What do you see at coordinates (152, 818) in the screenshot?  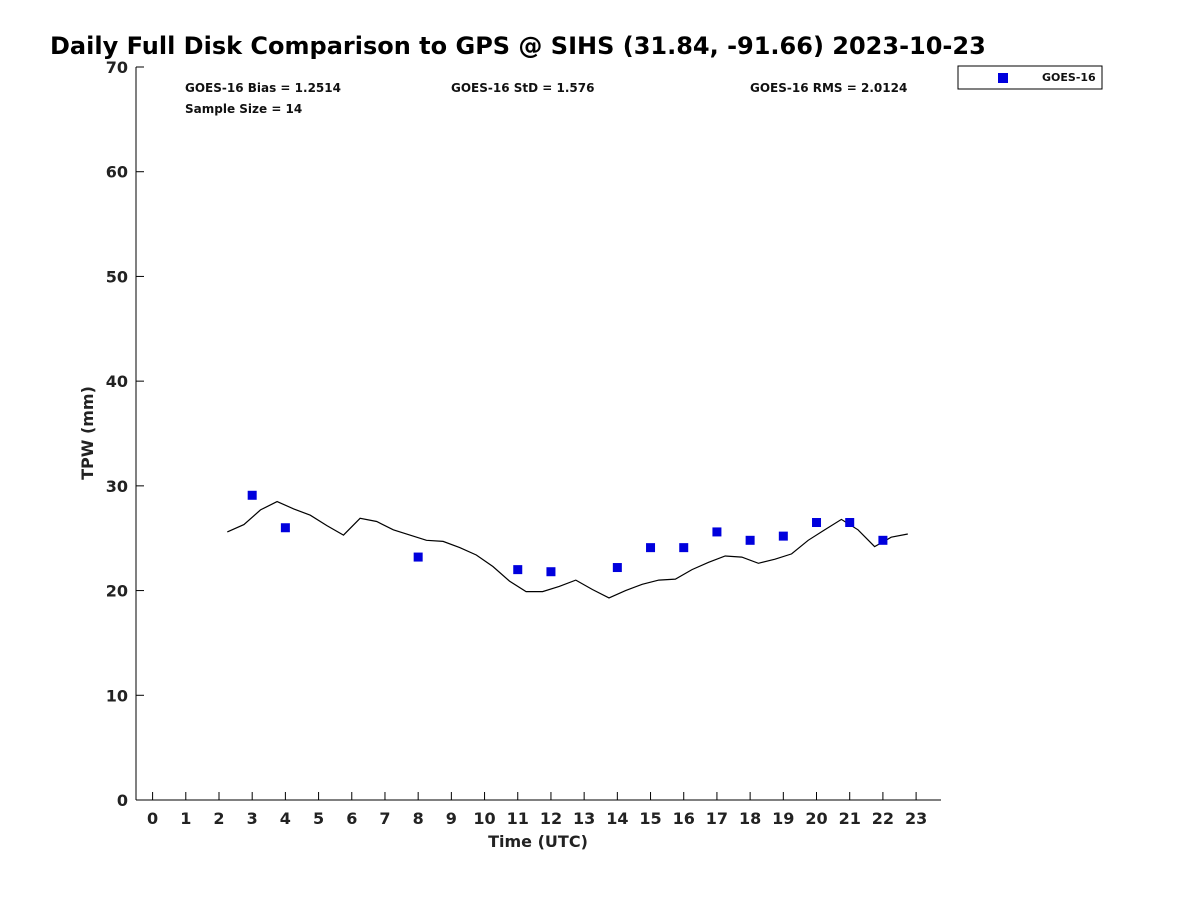 I see `x-tick-label: 0` at bounding box center [152, 818].